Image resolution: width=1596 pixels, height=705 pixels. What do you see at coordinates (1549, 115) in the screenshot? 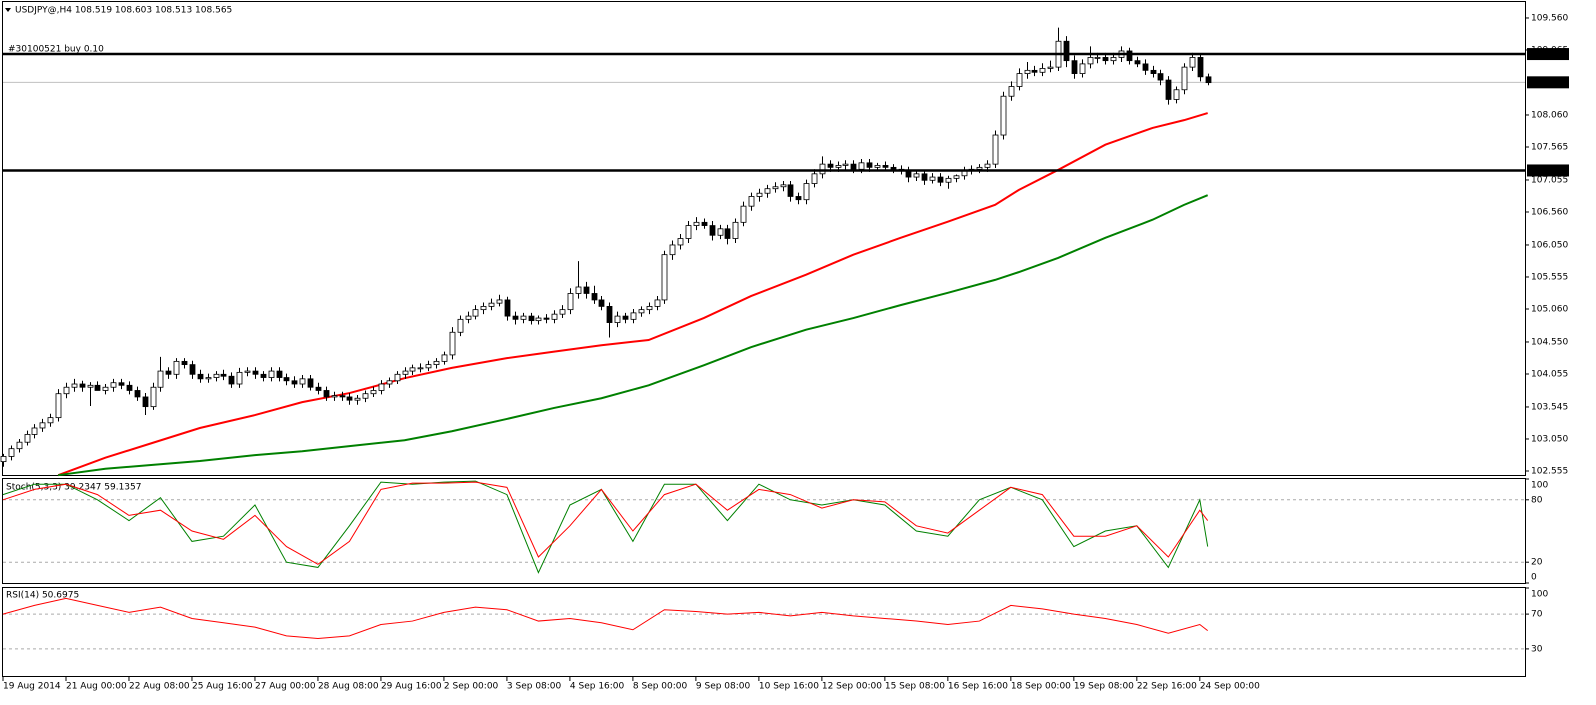
I see `y-tick-label: 108.060` at bounding box center [1549, 115].